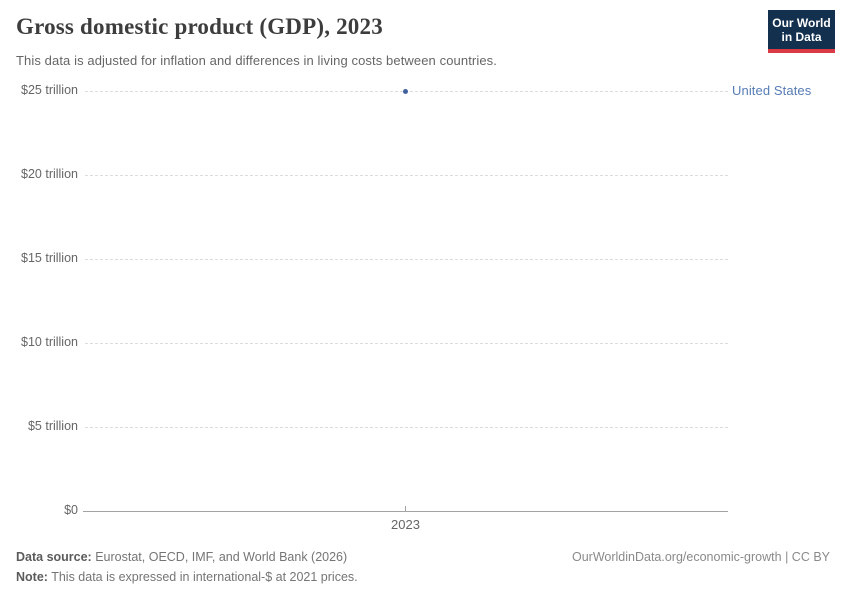 This screenshot has height=600, width=850. What do you see at coordinates (405, 508) in the screenshot?
I see `x-tick-mark` at bounding box center [405, 508].